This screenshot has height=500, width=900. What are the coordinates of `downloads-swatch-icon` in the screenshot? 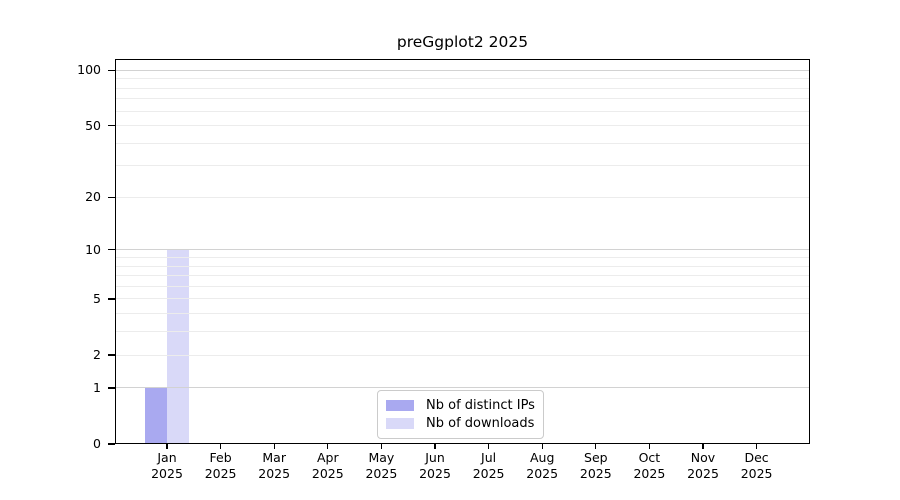 It's located at (400, 423).